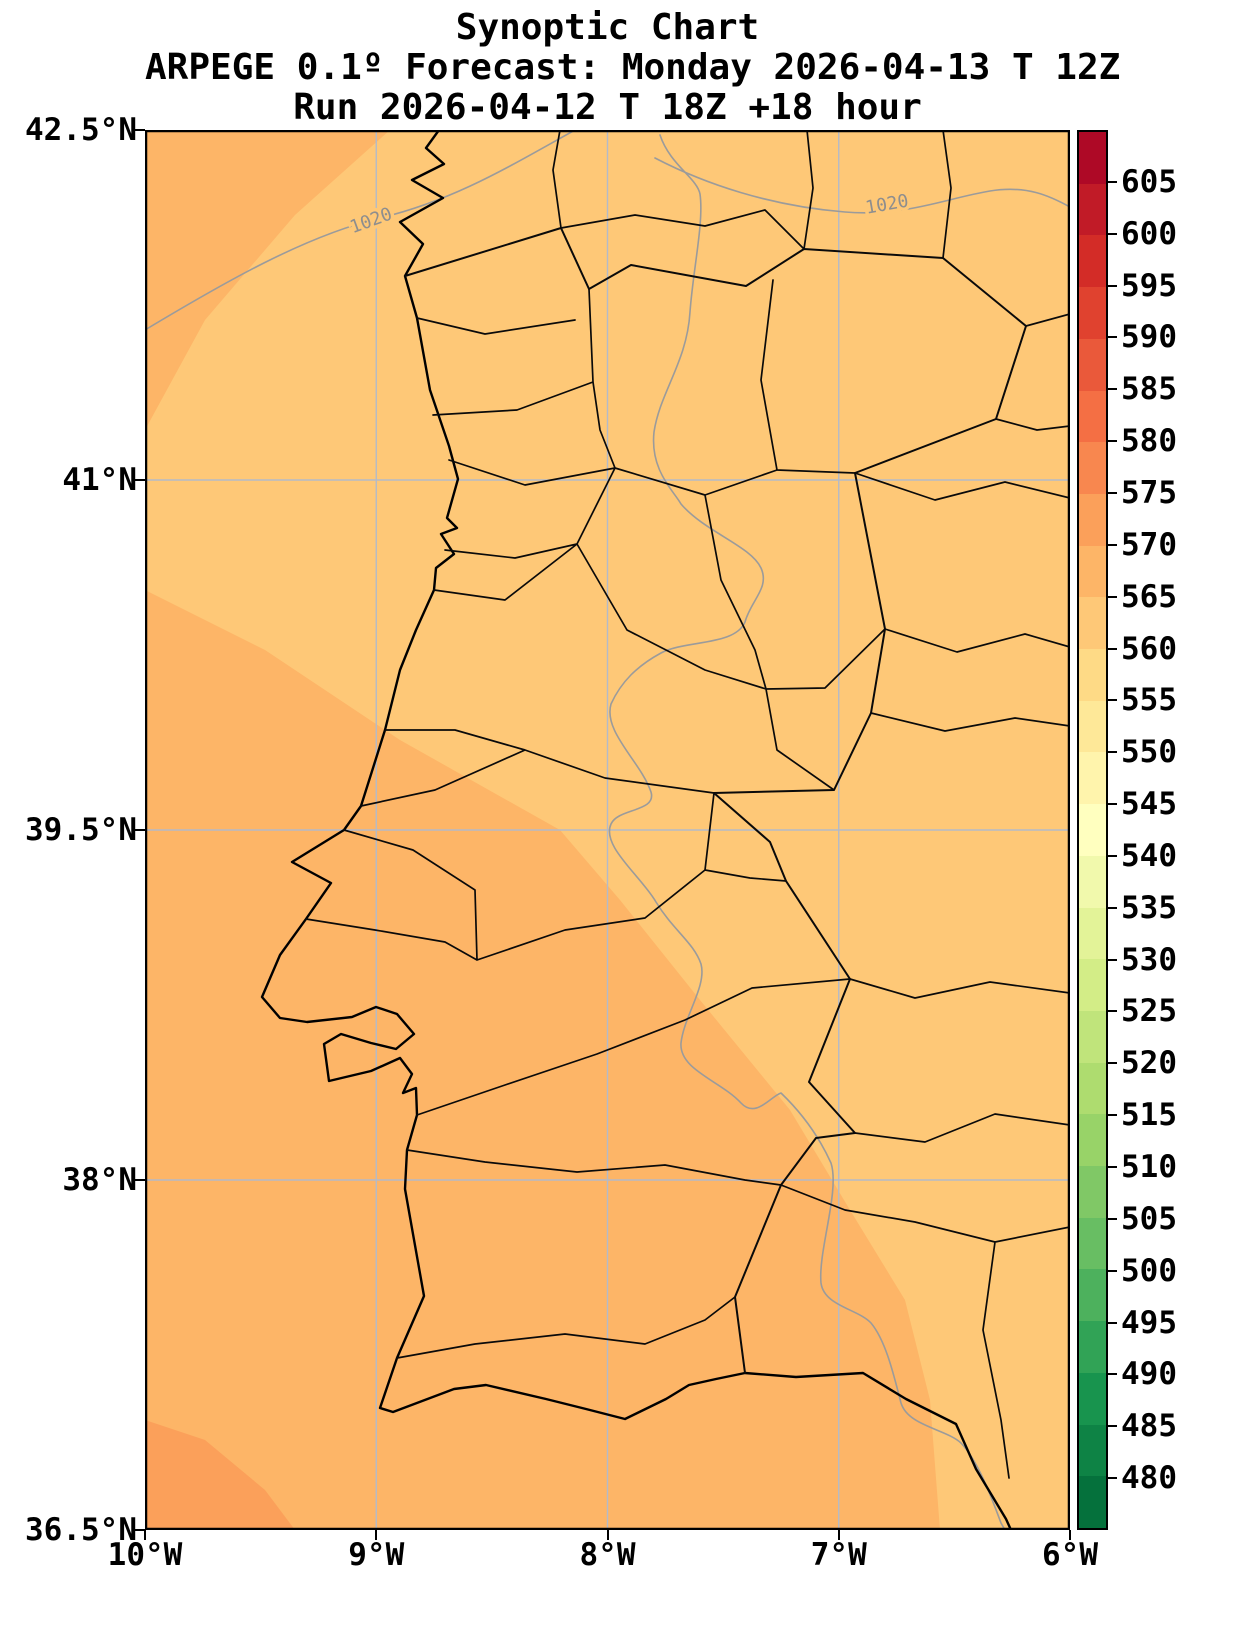 The width and height of the screenshot is (1259, 1646). I want to click on y-tick-label: 38°N, so click(99, 1180).